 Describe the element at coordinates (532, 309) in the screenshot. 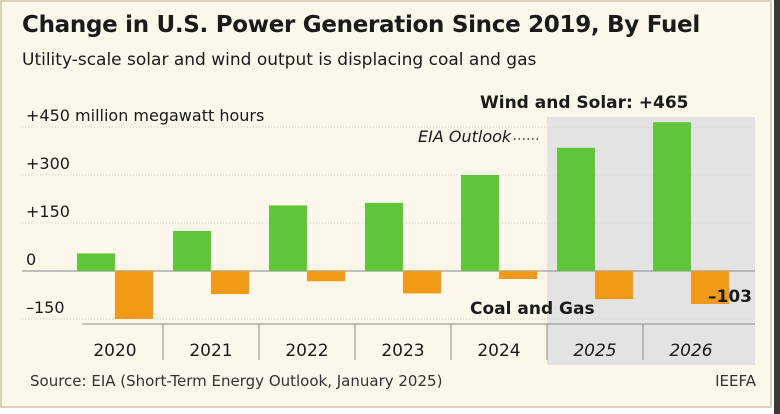

I see `coal-gas-annotation: Coal and Gas` at that location.